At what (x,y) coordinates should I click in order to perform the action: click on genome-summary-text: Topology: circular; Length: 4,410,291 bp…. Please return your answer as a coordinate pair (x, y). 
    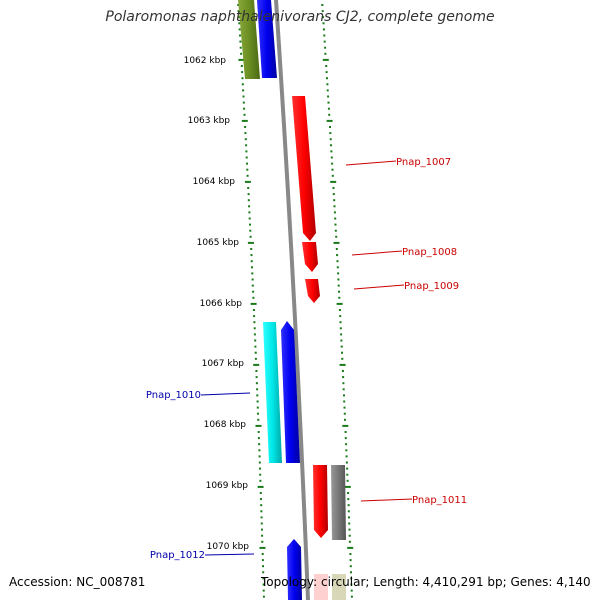
    Looking at the image, I should click on (426, 582).